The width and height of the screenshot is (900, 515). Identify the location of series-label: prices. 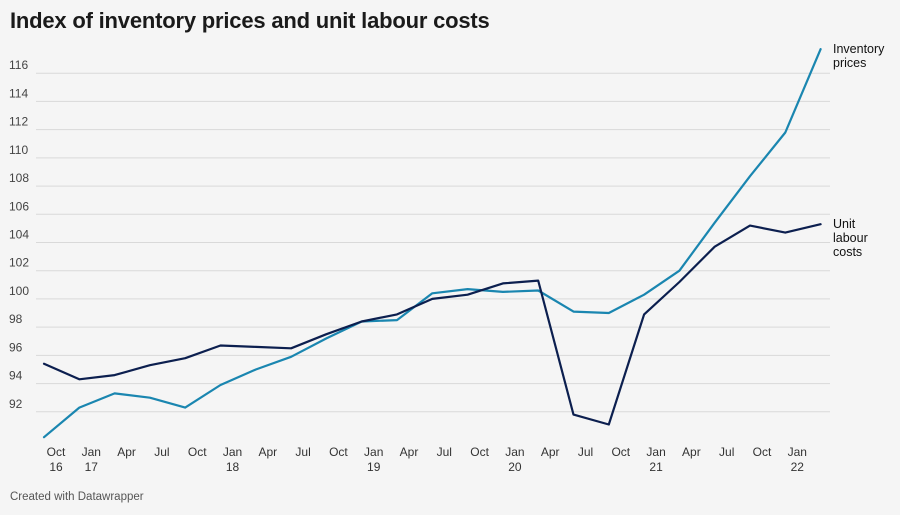
(849, 63).